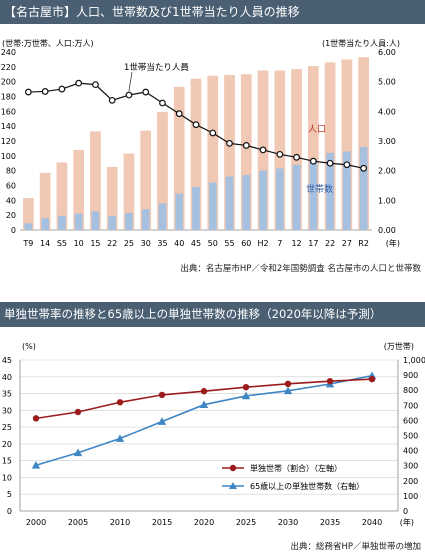  Describe the element at coordinates (387, 171) in the screenshot. I see `right-axis-tick: 2.00` at that location.